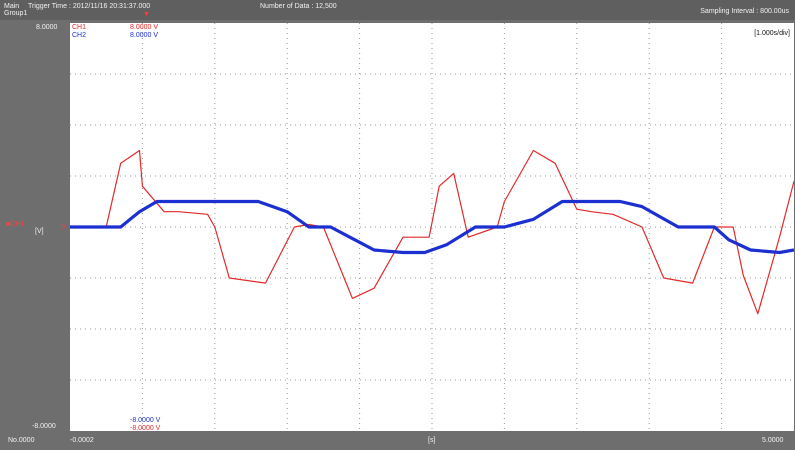  I want to click on ch1-top-value: 8.0000 V, so click(144, 27).